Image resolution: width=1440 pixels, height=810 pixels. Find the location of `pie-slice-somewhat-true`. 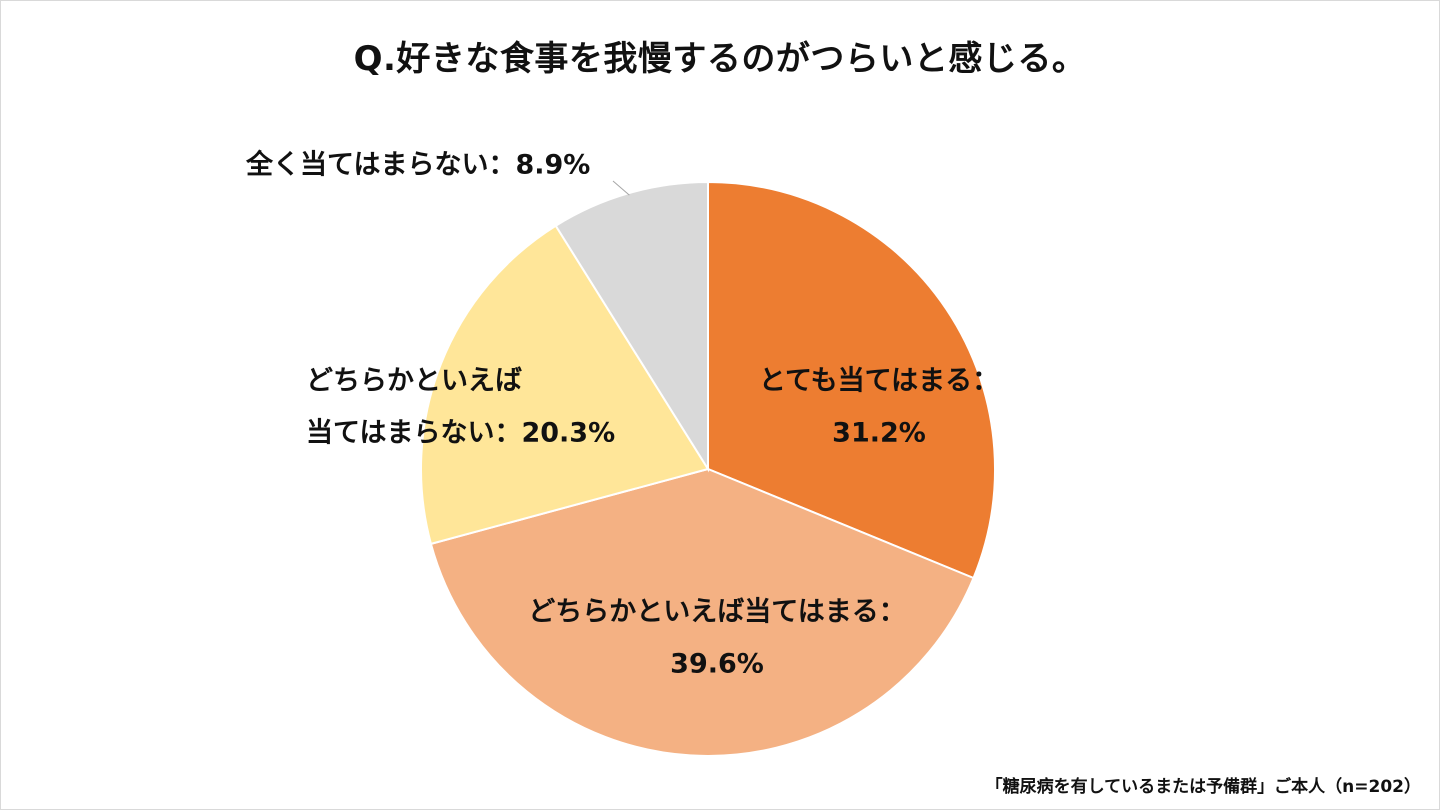

pie-slice-somewhat-true is located at coordinates (702, 612).